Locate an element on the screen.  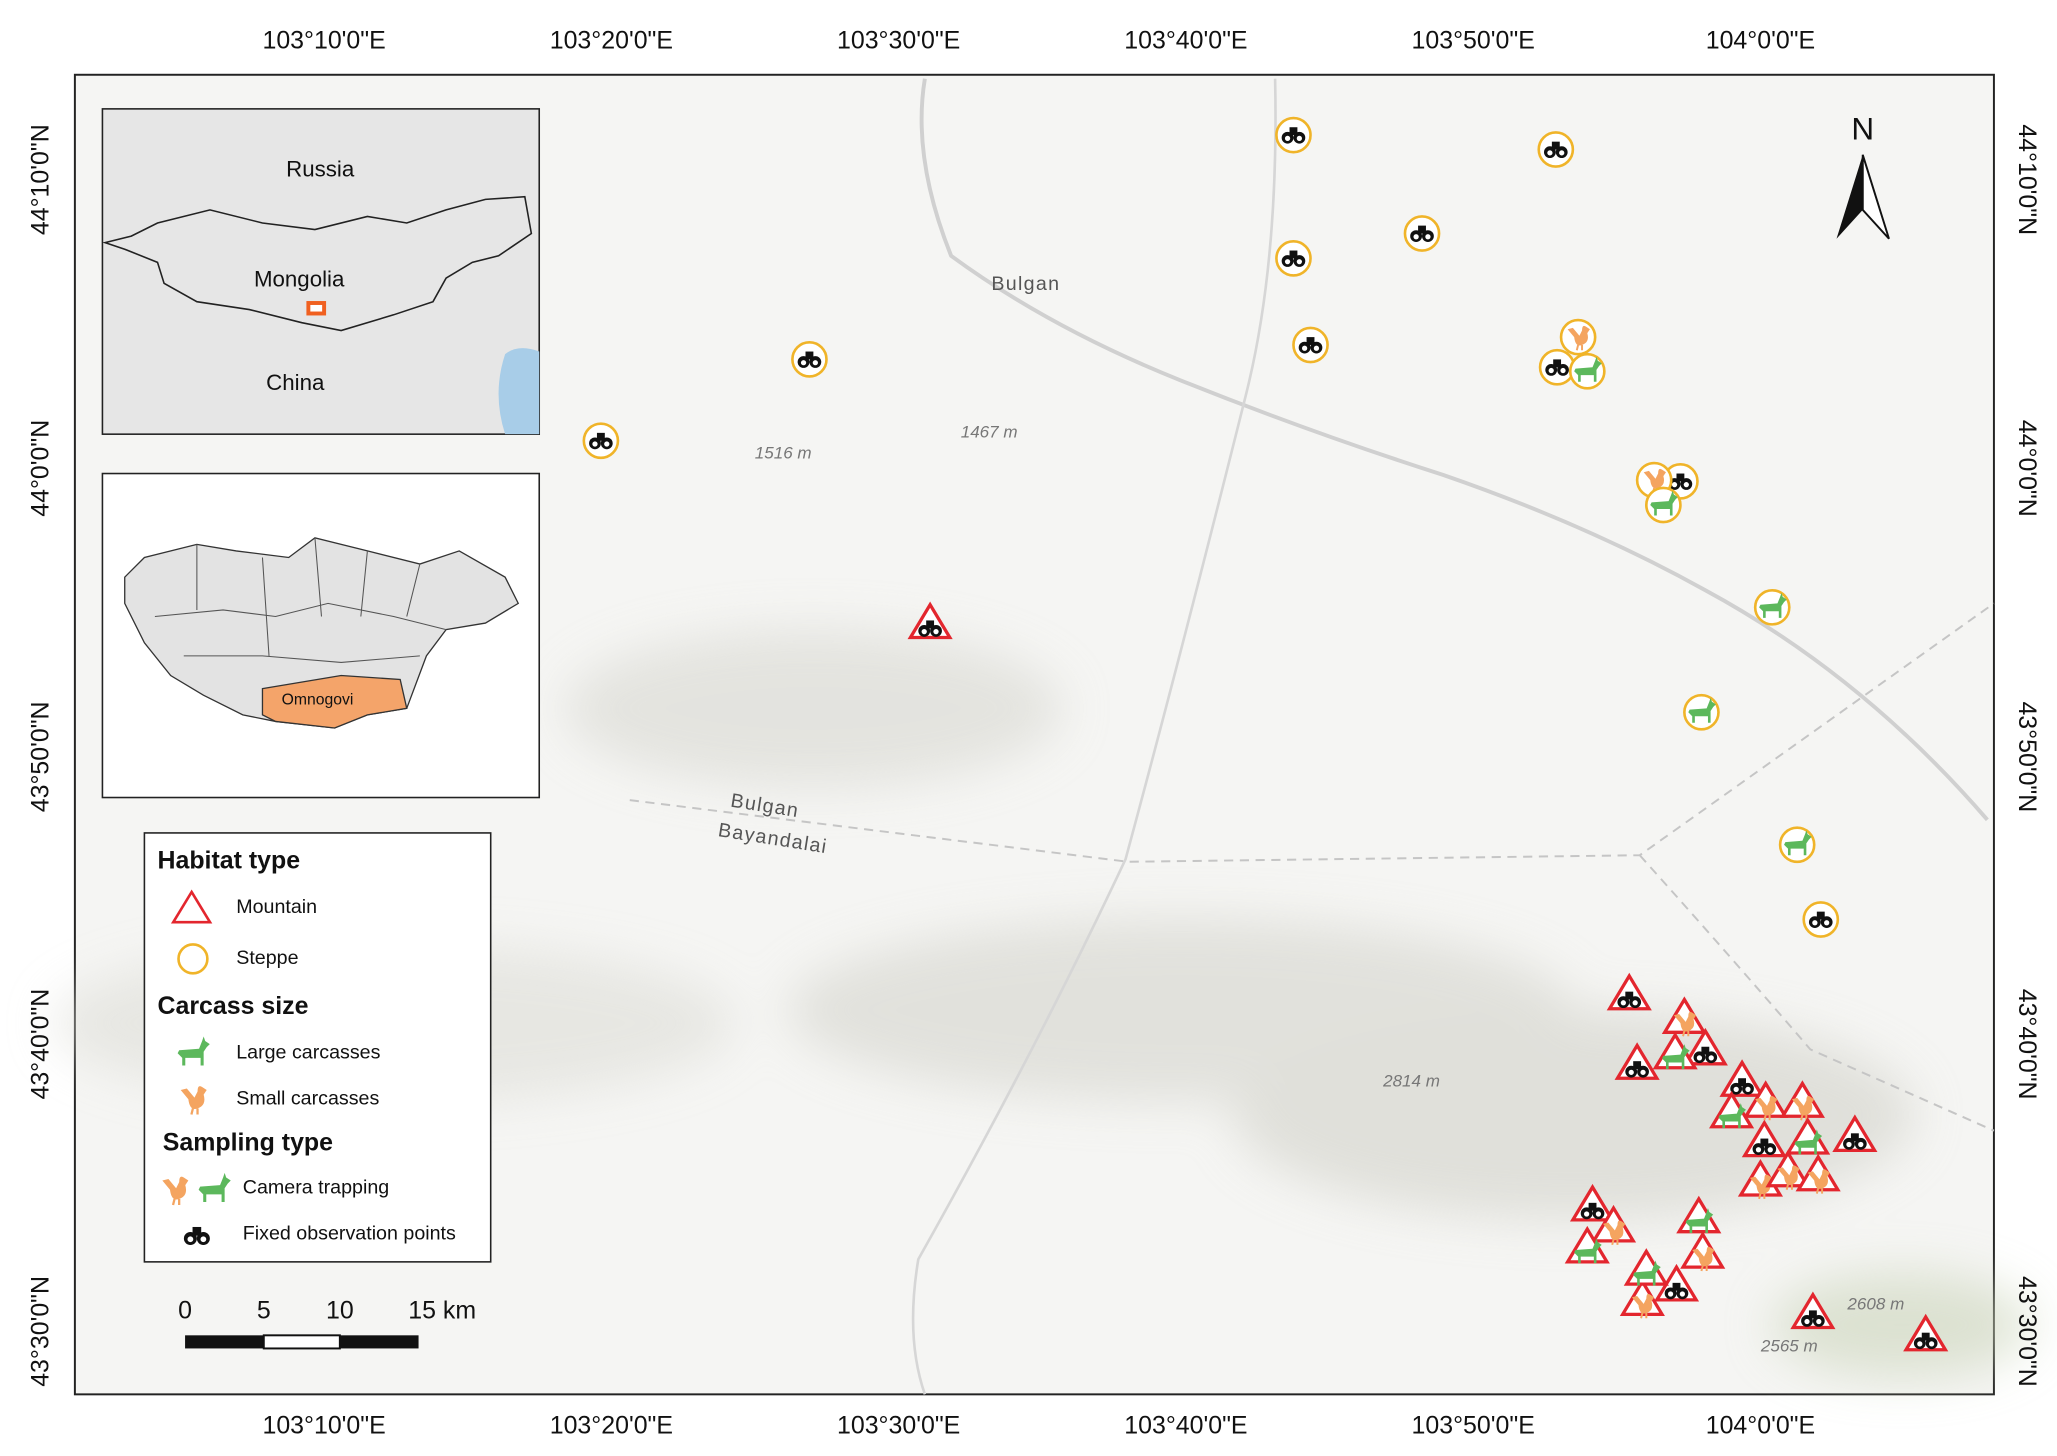
province-highlight is located at coordinates (334, 701).